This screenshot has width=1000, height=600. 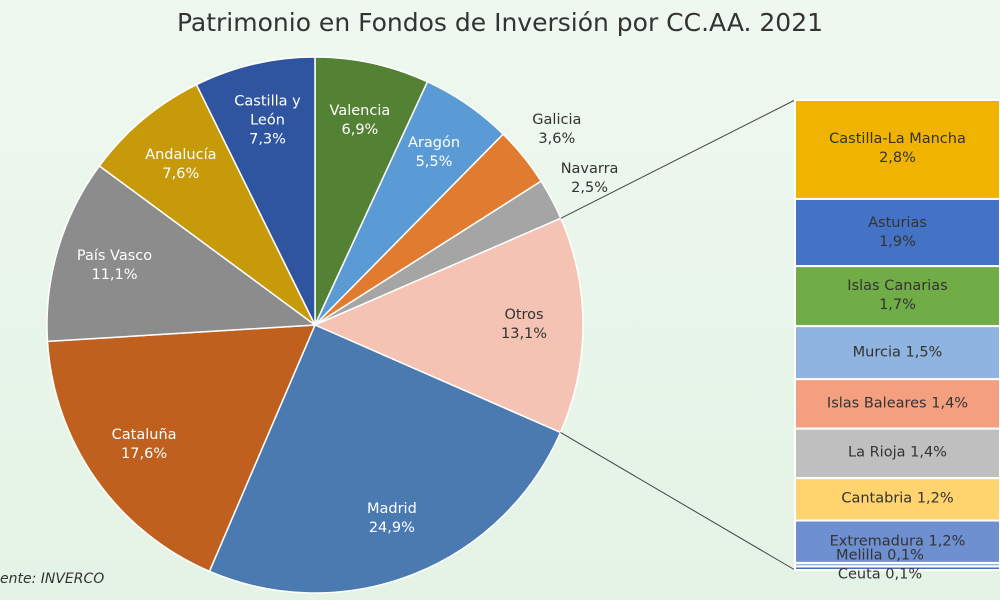 I want to click on category-label: Aragón, so click(x=434, y=143).